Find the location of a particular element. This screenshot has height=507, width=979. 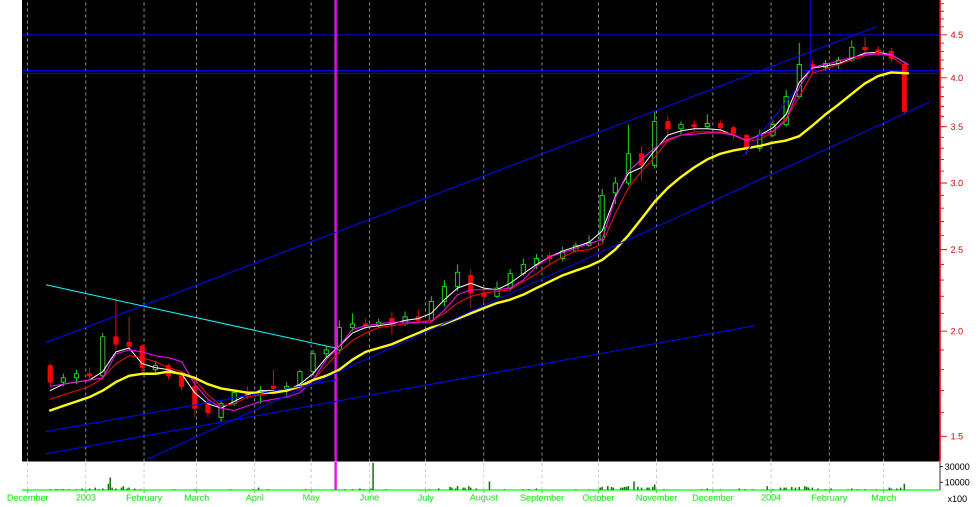

x-tick-label: 2004 is located at coordinates (771, 497).